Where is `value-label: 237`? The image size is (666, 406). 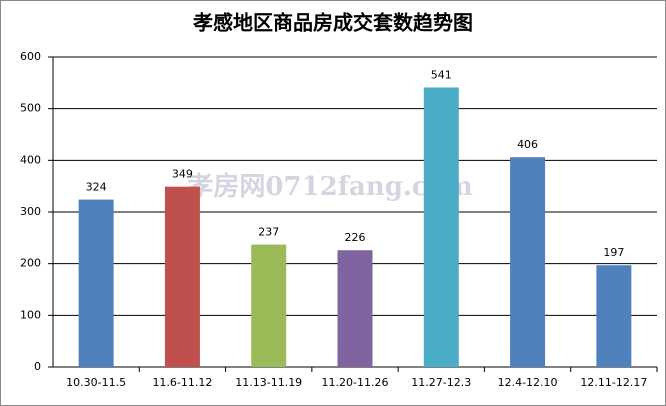 value-label: 237 is located at coordinates (268, 232).